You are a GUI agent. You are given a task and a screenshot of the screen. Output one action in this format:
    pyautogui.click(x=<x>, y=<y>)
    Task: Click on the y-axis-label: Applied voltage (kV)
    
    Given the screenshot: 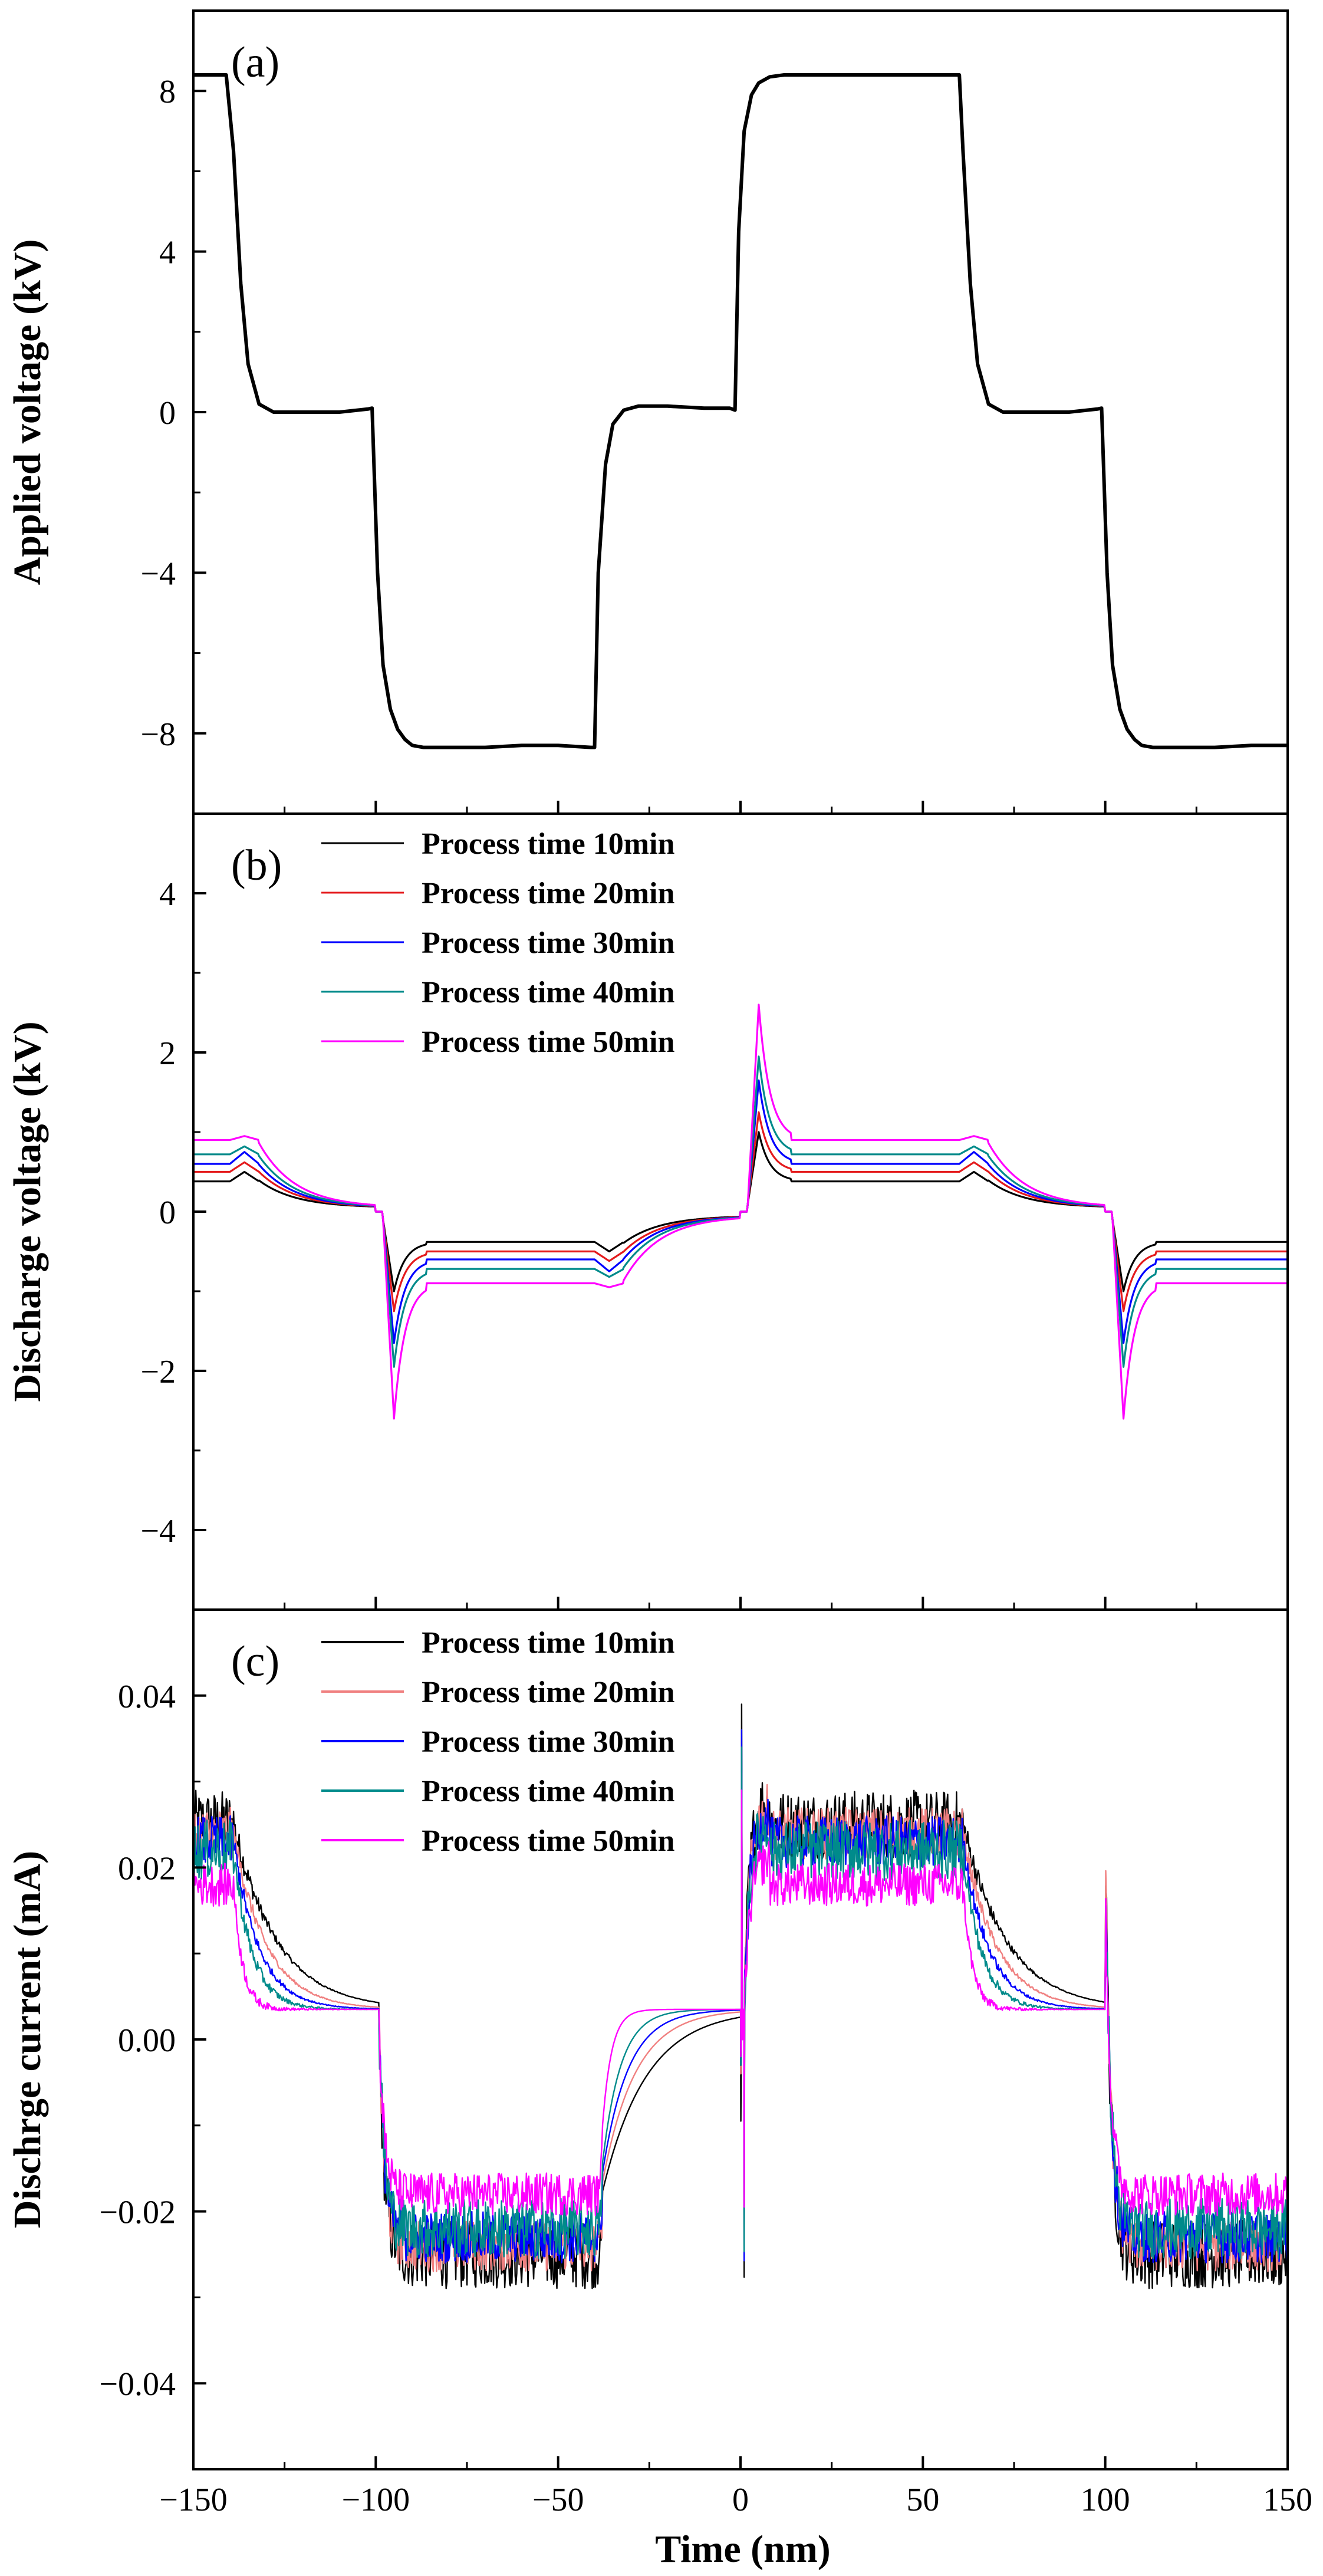 What is the action you would take?
    pyautogui.click(x=28, y=412)
    